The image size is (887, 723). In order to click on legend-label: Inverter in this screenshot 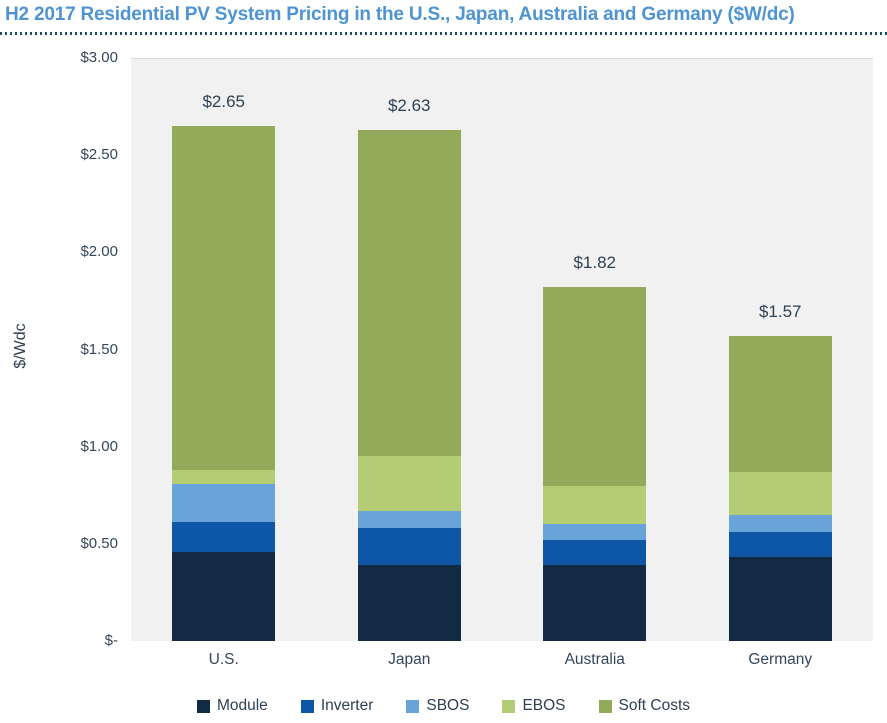, I will do `click(347, 705)`.